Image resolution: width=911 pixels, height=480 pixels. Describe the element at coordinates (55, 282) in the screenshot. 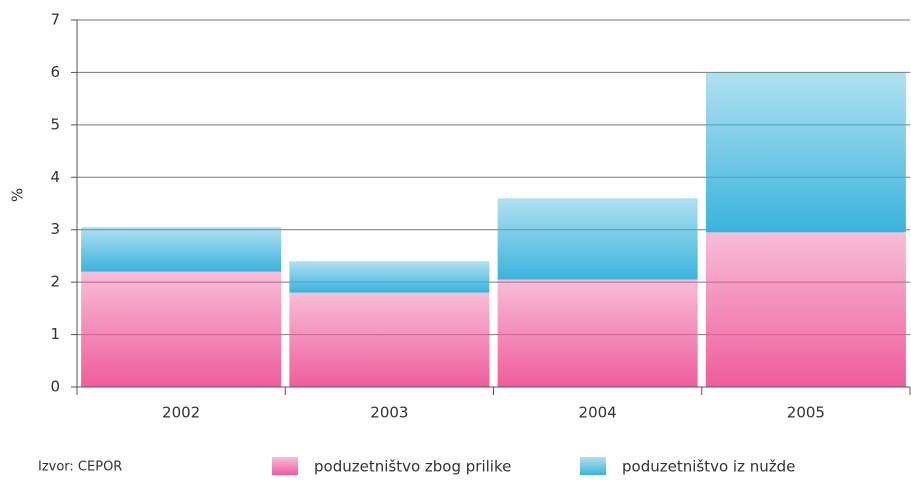

I see `y-tick-label: 2` at that location.